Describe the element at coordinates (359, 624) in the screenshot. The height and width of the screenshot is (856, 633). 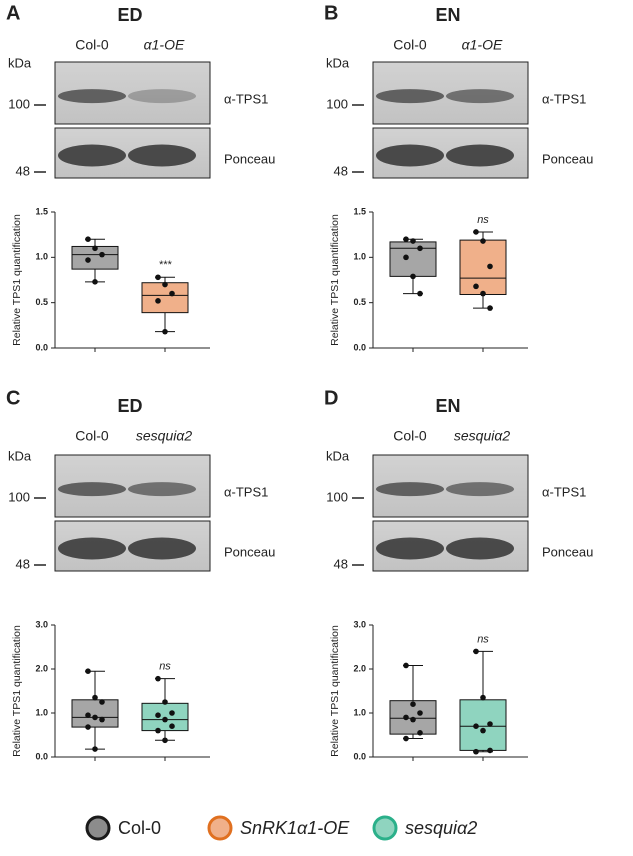
I see `y-tick-label: 3.0` at that location.